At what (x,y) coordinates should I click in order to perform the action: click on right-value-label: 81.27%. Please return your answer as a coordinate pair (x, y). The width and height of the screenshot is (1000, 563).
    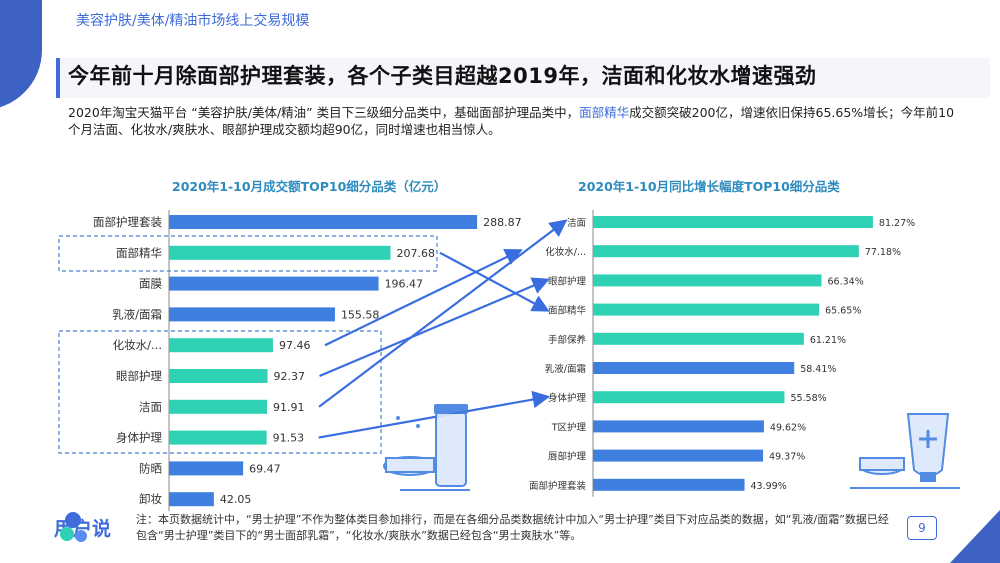
    Looking at the image, I should click on (897, 223).